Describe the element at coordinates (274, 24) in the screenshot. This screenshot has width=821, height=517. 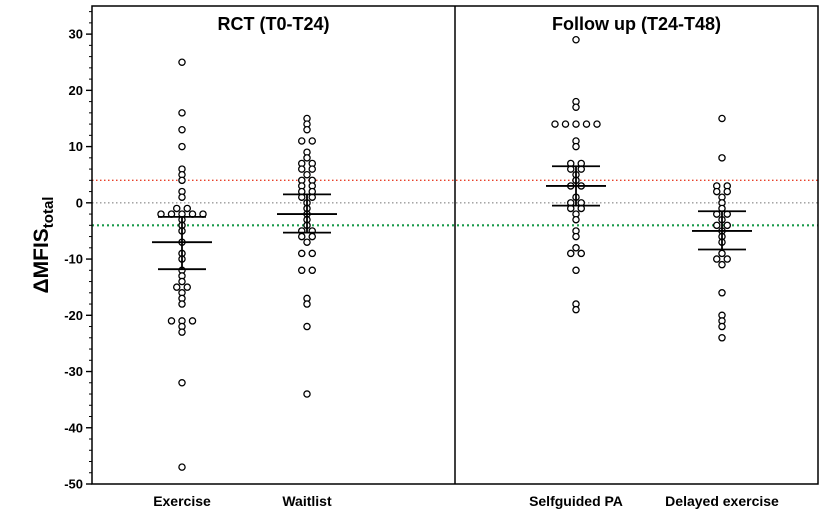
I see `panel-title: RCT (T0-T24)` at that location.